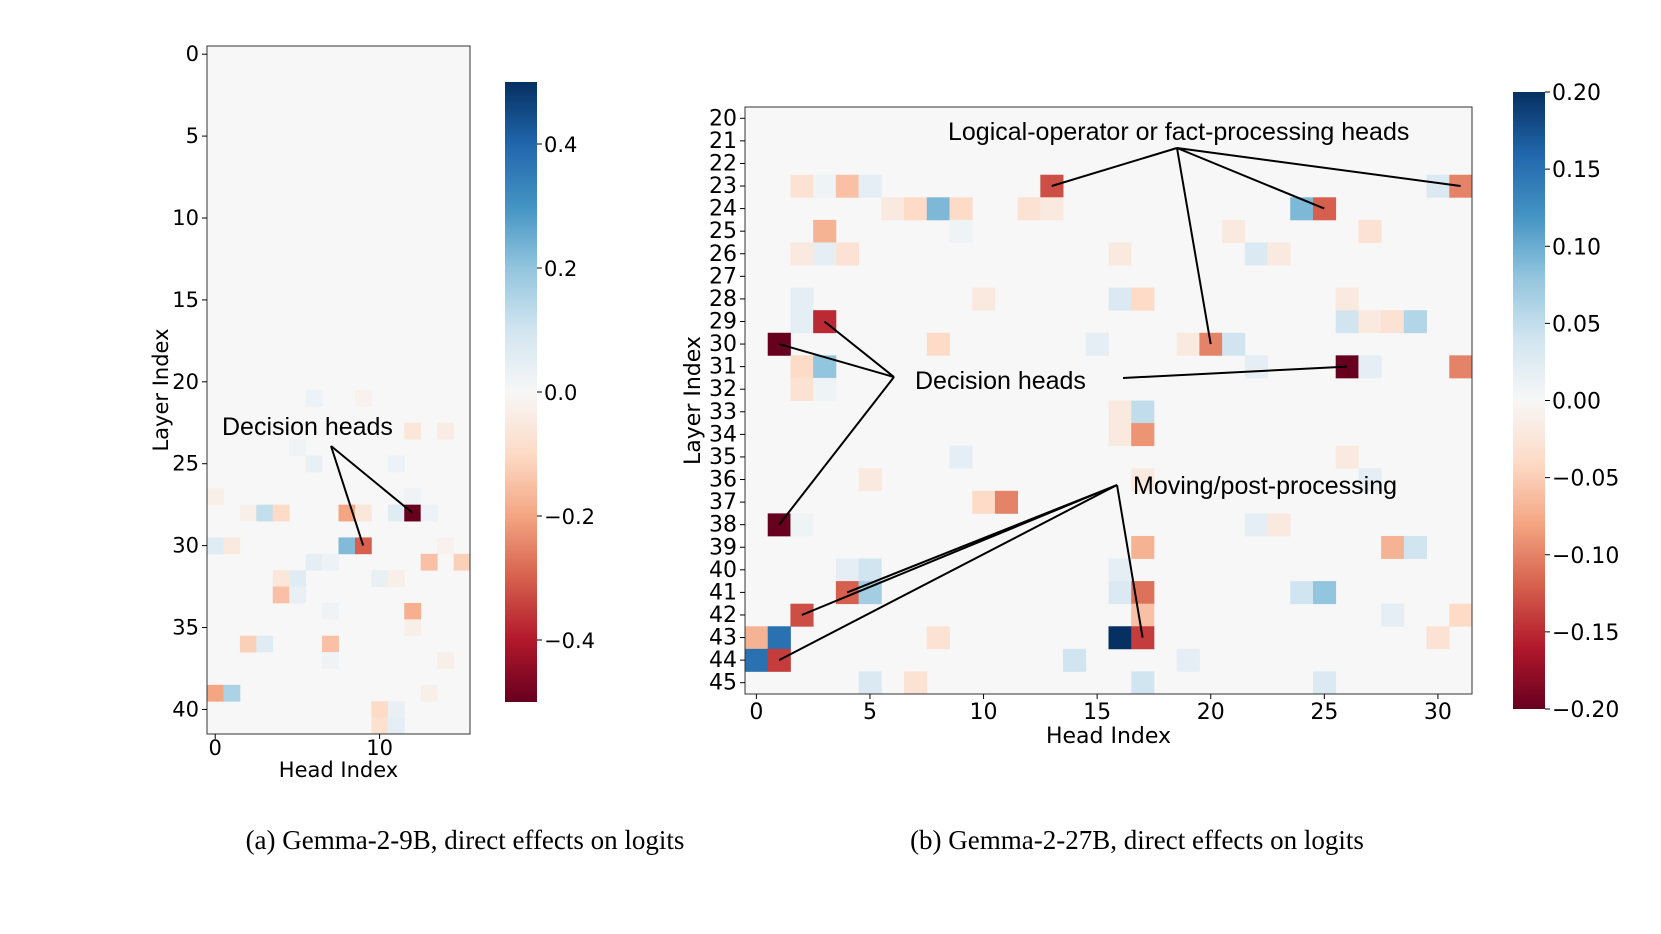 Image resolution: width=1661 pixels, height=934 pixels. What do you see at coordinates (1576, 402) in the screenshot?
I see `colorbar-tick-label: 0.00` at bounding box center [1576, 402].